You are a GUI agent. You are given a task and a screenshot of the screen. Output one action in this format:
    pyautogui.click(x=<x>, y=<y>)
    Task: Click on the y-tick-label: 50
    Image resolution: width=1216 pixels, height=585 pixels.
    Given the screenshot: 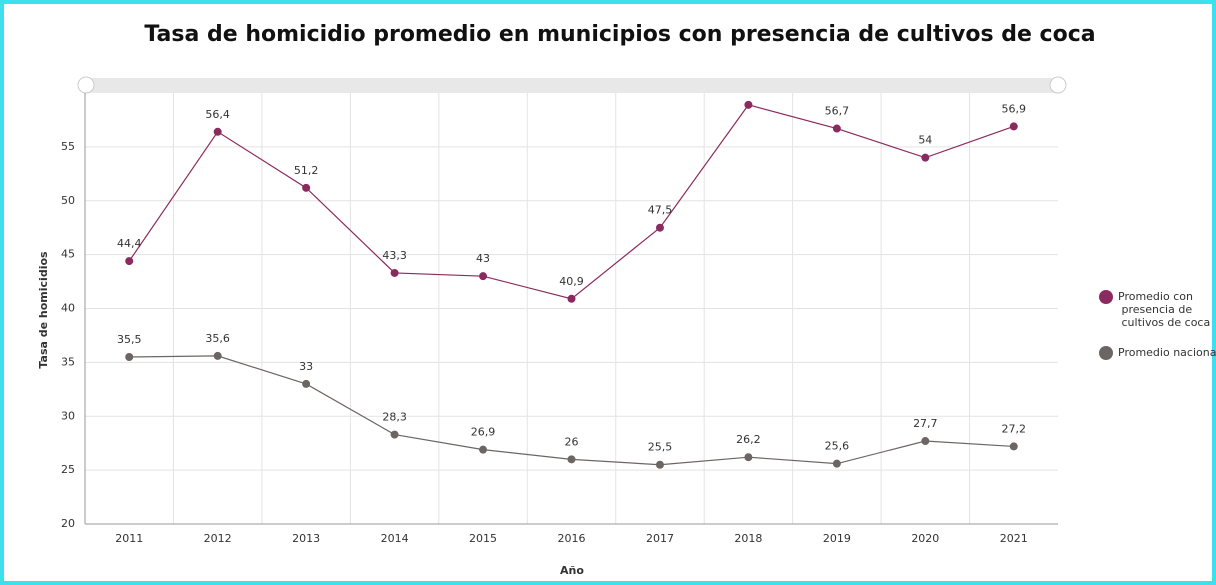 What is the action you would take?
    pyautogui.click(x=68, y=200)
    